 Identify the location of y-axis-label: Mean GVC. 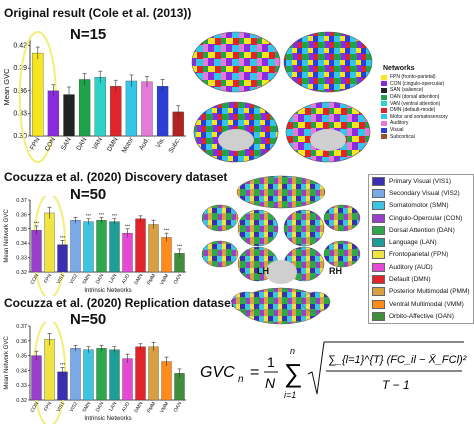
(6, 87).